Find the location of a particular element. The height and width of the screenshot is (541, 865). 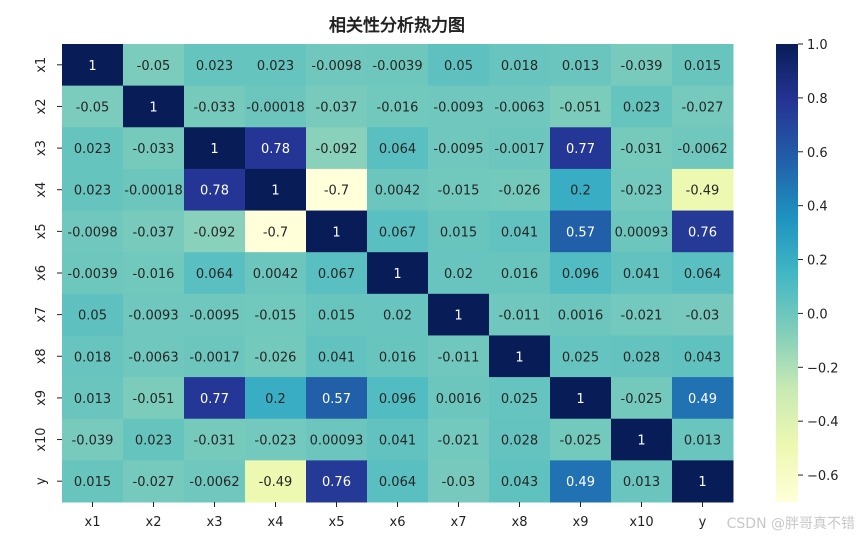

colorbar-tick-label: 0.0 is located at coordinates (817, 314).